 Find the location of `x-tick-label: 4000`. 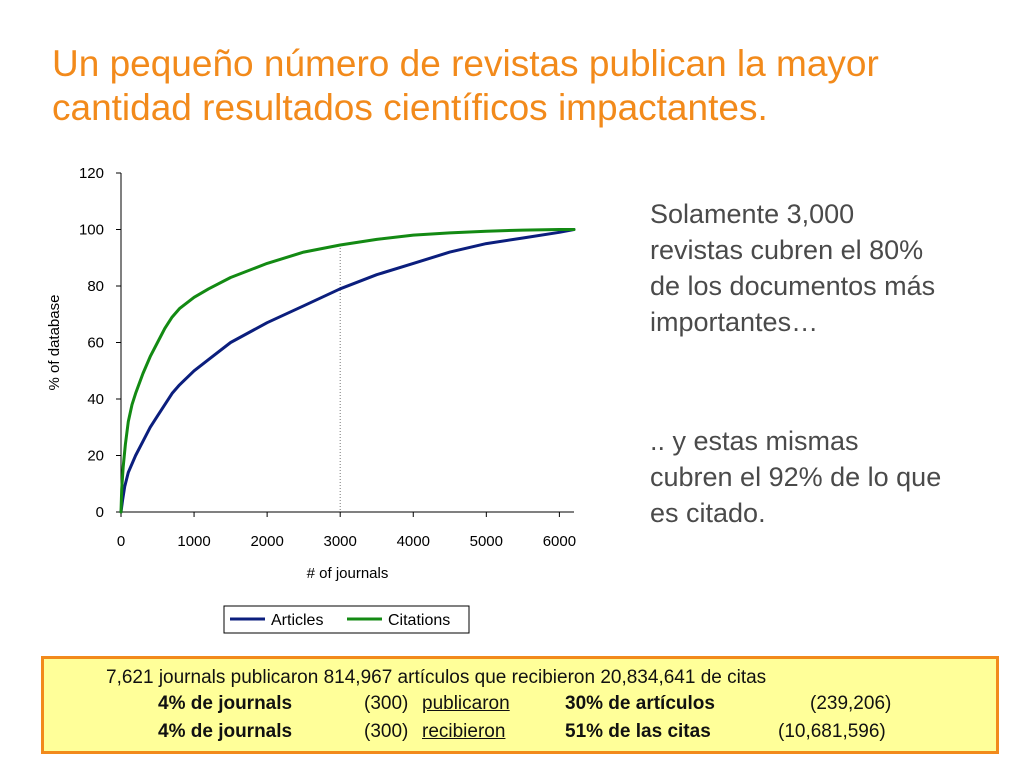

x-tick-label: 4000 is located at coordinates (413, 541).